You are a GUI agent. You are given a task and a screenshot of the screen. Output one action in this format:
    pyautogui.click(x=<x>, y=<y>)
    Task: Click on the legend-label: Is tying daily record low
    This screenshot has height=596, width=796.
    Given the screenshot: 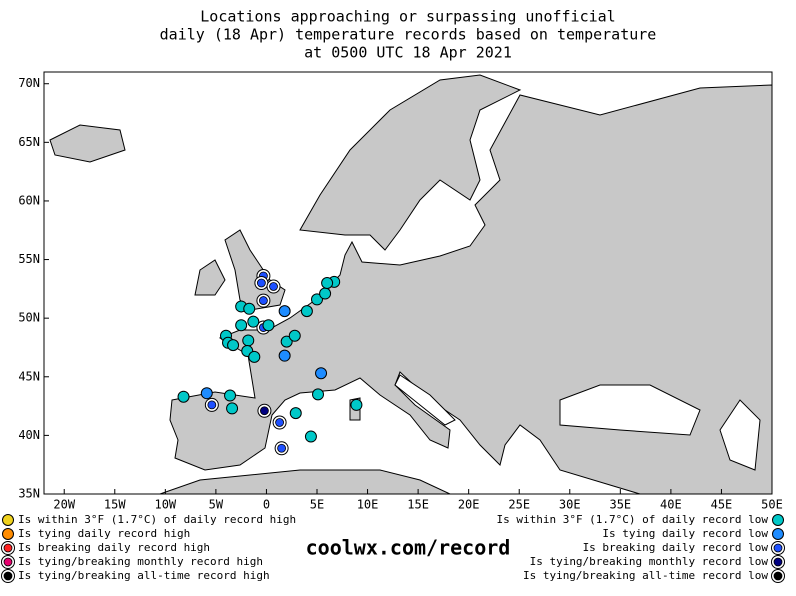 What is the action you would take?
    pyautogui.click(x=685, y=533)
    